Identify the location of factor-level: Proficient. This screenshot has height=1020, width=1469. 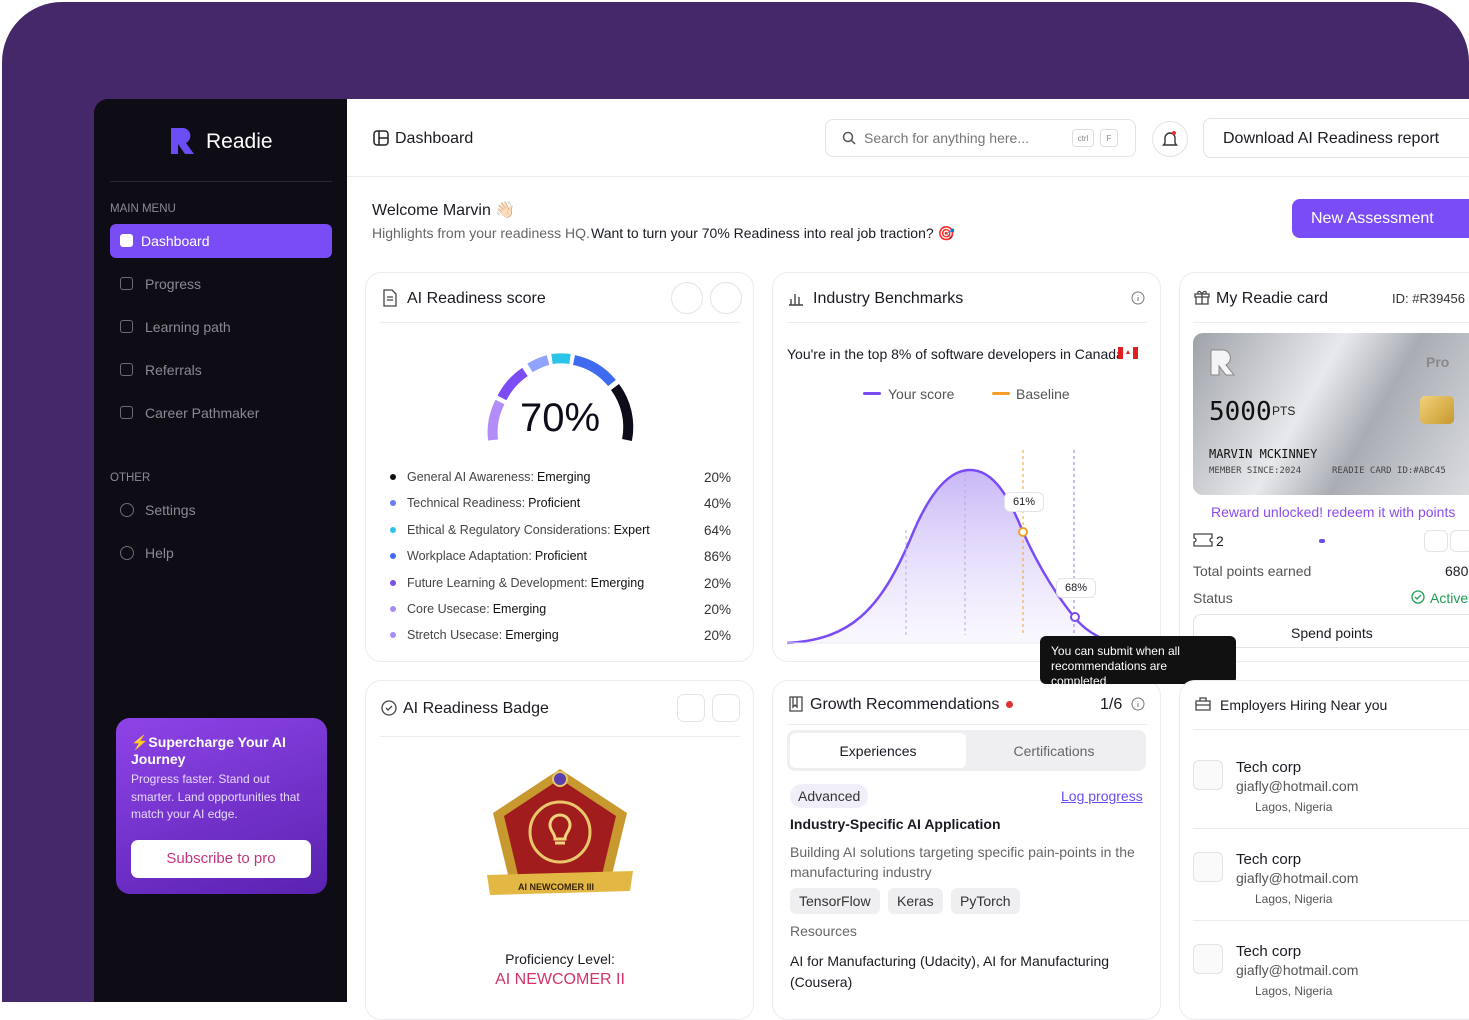
(560, 556).